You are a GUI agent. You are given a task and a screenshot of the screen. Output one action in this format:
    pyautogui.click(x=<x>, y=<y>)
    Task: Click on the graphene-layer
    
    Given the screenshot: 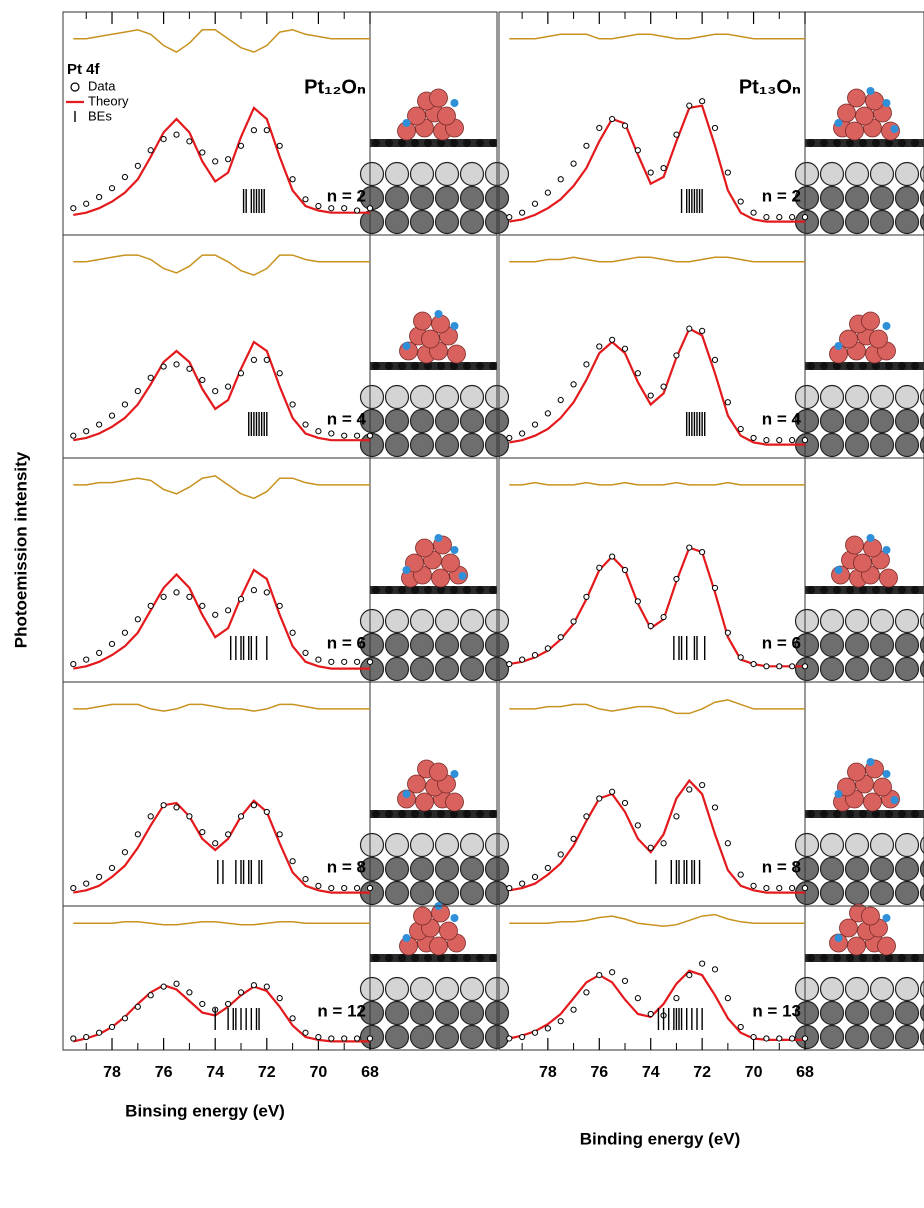 What is the action you would take?
    pyautogui.click(x=433, y=590)
    